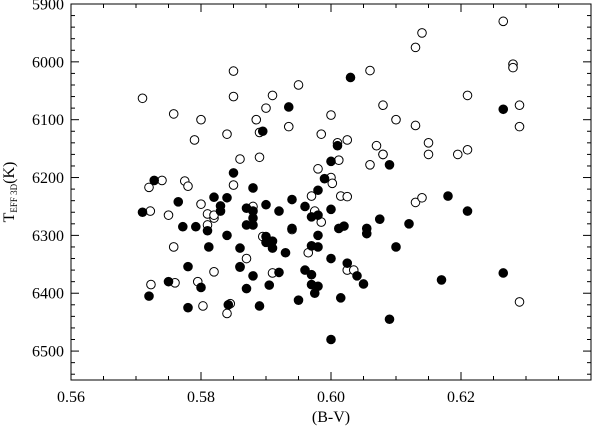  I want to click on y-tick-label: 6000, so click(48, 62).